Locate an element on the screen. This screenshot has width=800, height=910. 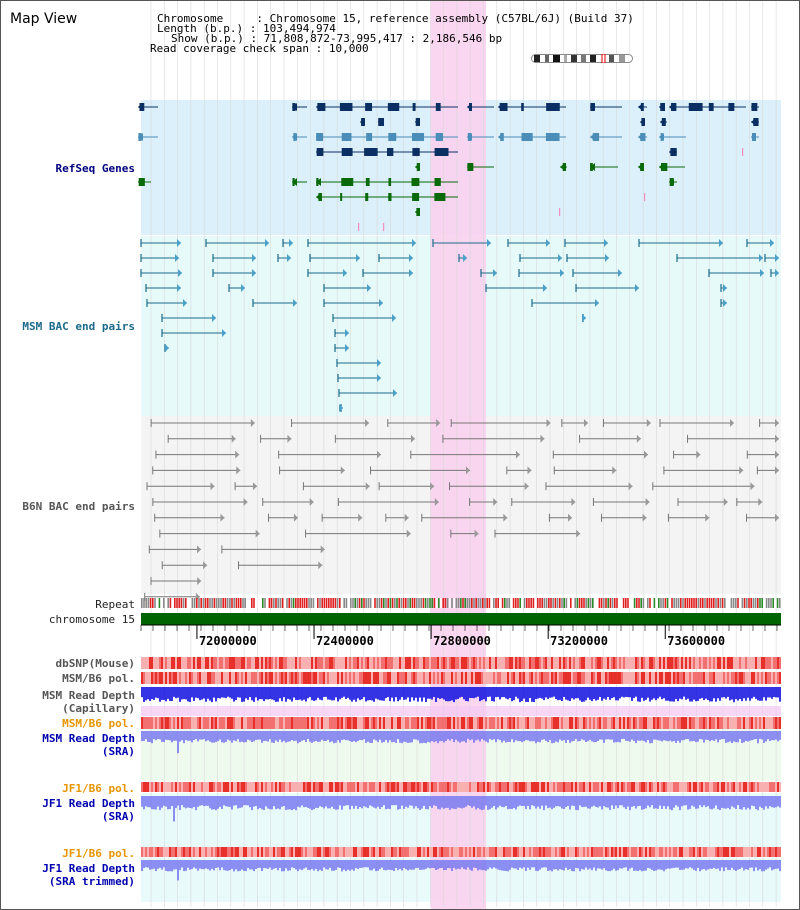
track-label-msm-read-depth-capillary: MSM Read Depth (Capillary) is located at coordinates (73, 702).